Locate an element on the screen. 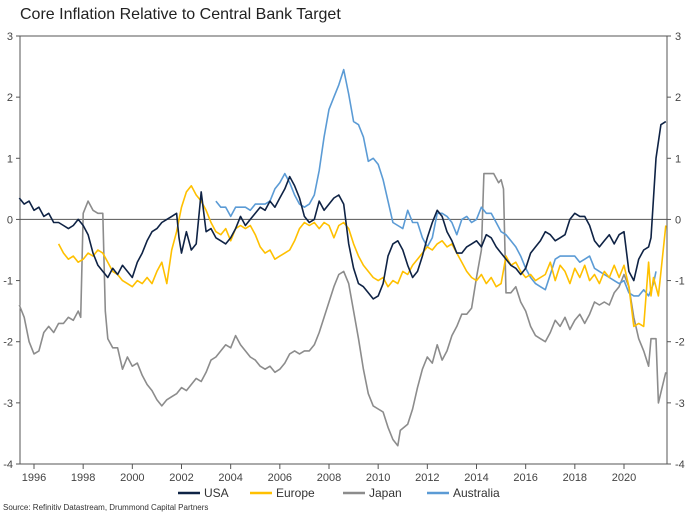 The height and width of the screenshot is (517, 689). y-tick-label-right: -1 is located at coordinates (680, 282).